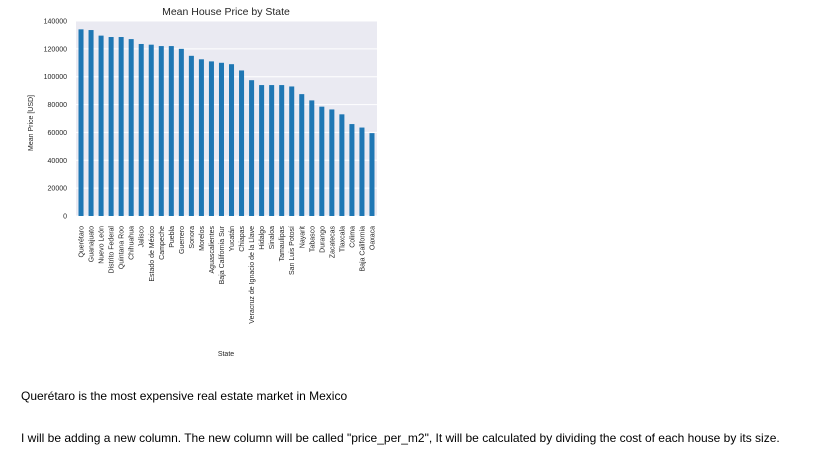 This screenshot has height=458, width=835. Describe the element at coordinates (58, 105) in the screenshot. I see `y-tick-label: 80000` at that location.